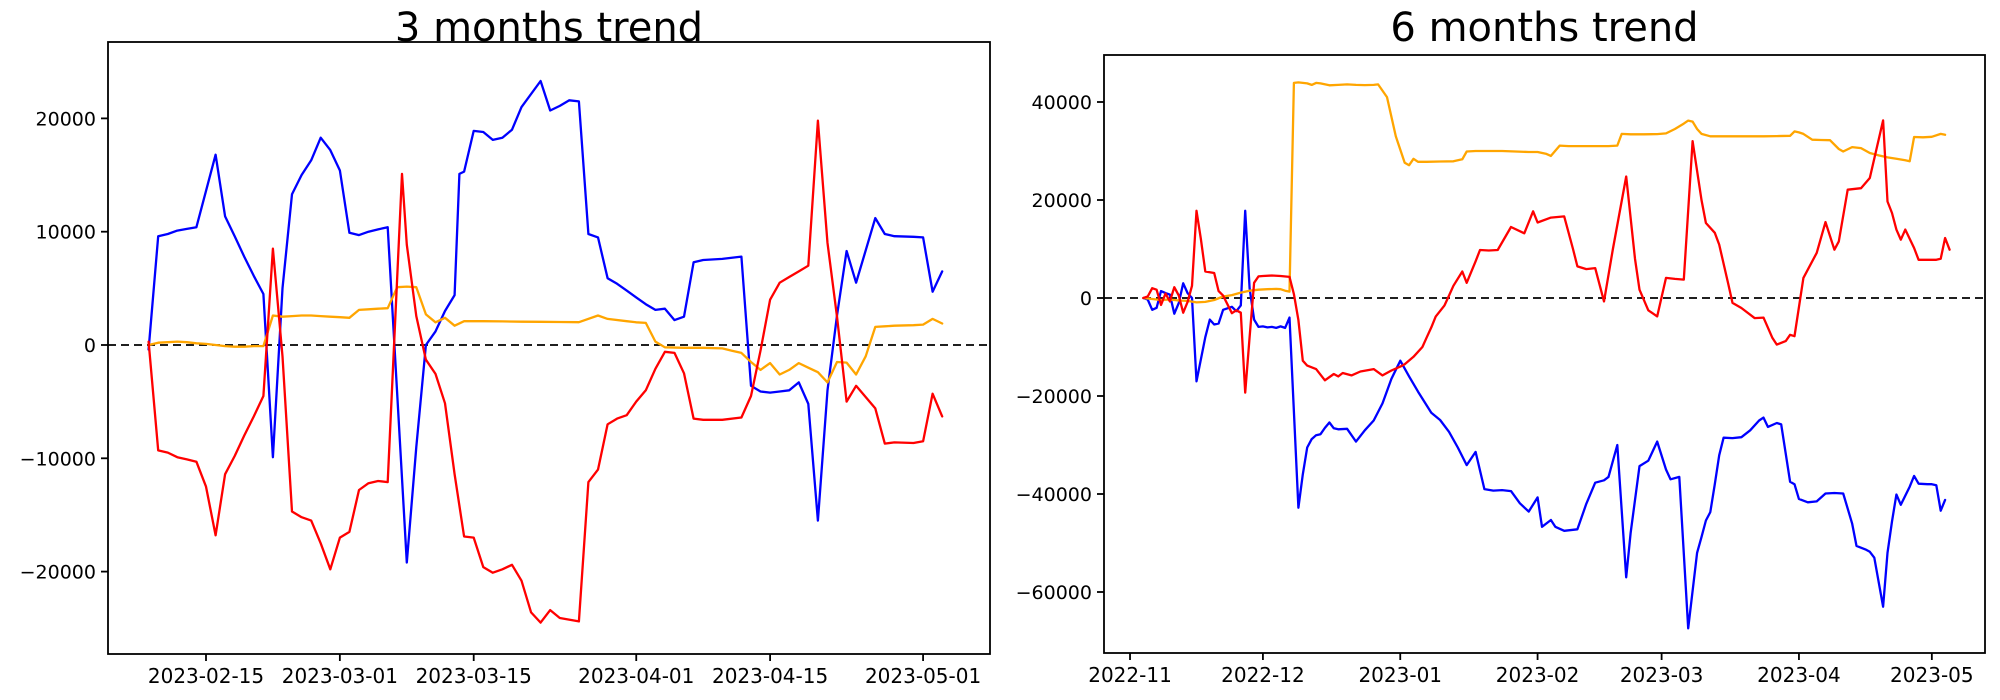  What do you see at coordinates (923, 676) in the screenshot?
I see `x-tick-label: 2023-05-01` at bounding box center [923, 676].